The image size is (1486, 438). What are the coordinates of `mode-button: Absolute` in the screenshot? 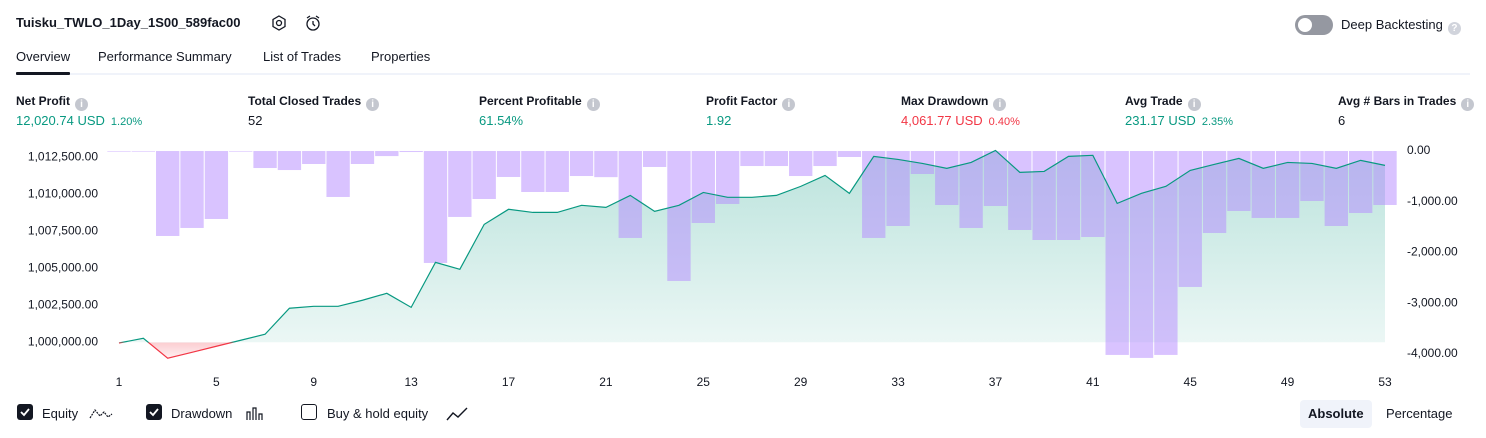 It's located at (1336, 414).